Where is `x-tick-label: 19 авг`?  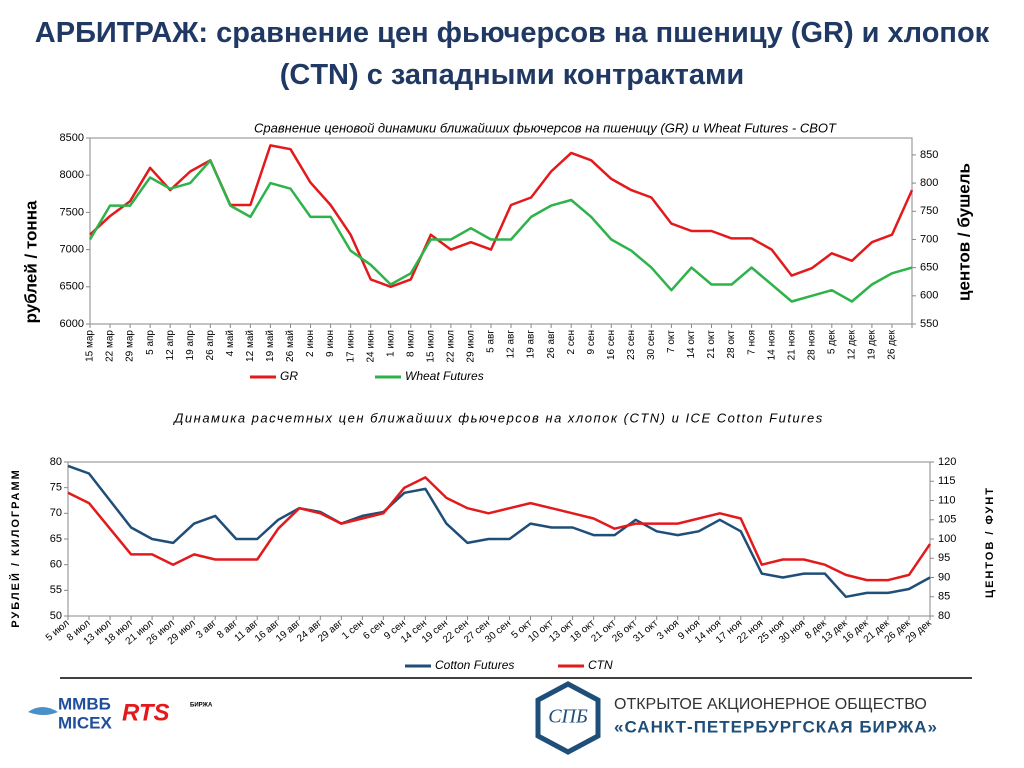
x-tick-label: 19 авг is located at coordinates (531, 344).